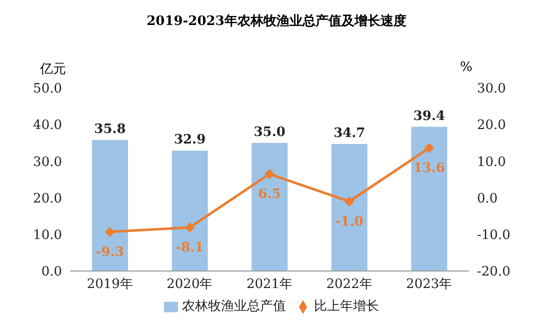 This screenshot has height=329, width=553. What do you see at coordinates (190, 140) in the screenshot?
I see `data-label: 32.9` at bounding box center [190, 140].